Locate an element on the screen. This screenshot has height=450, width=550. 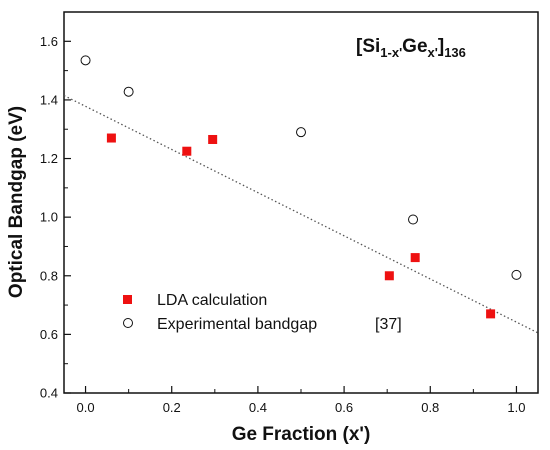
y-tick-label: 0.4 is located at coordinates (49, 393).